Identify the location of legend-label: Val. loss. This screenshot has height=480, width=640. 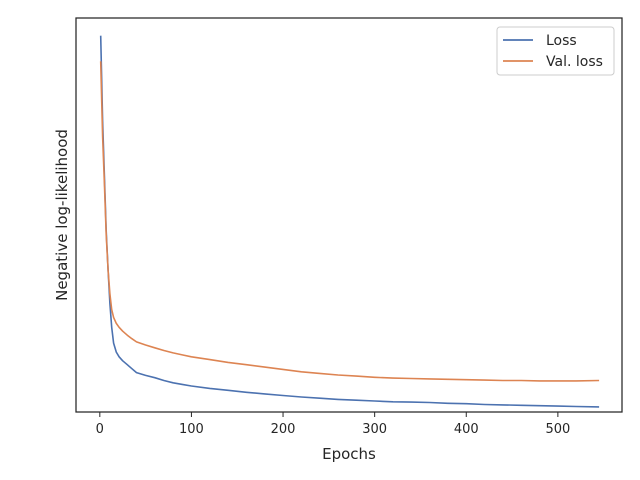
(574, 62).